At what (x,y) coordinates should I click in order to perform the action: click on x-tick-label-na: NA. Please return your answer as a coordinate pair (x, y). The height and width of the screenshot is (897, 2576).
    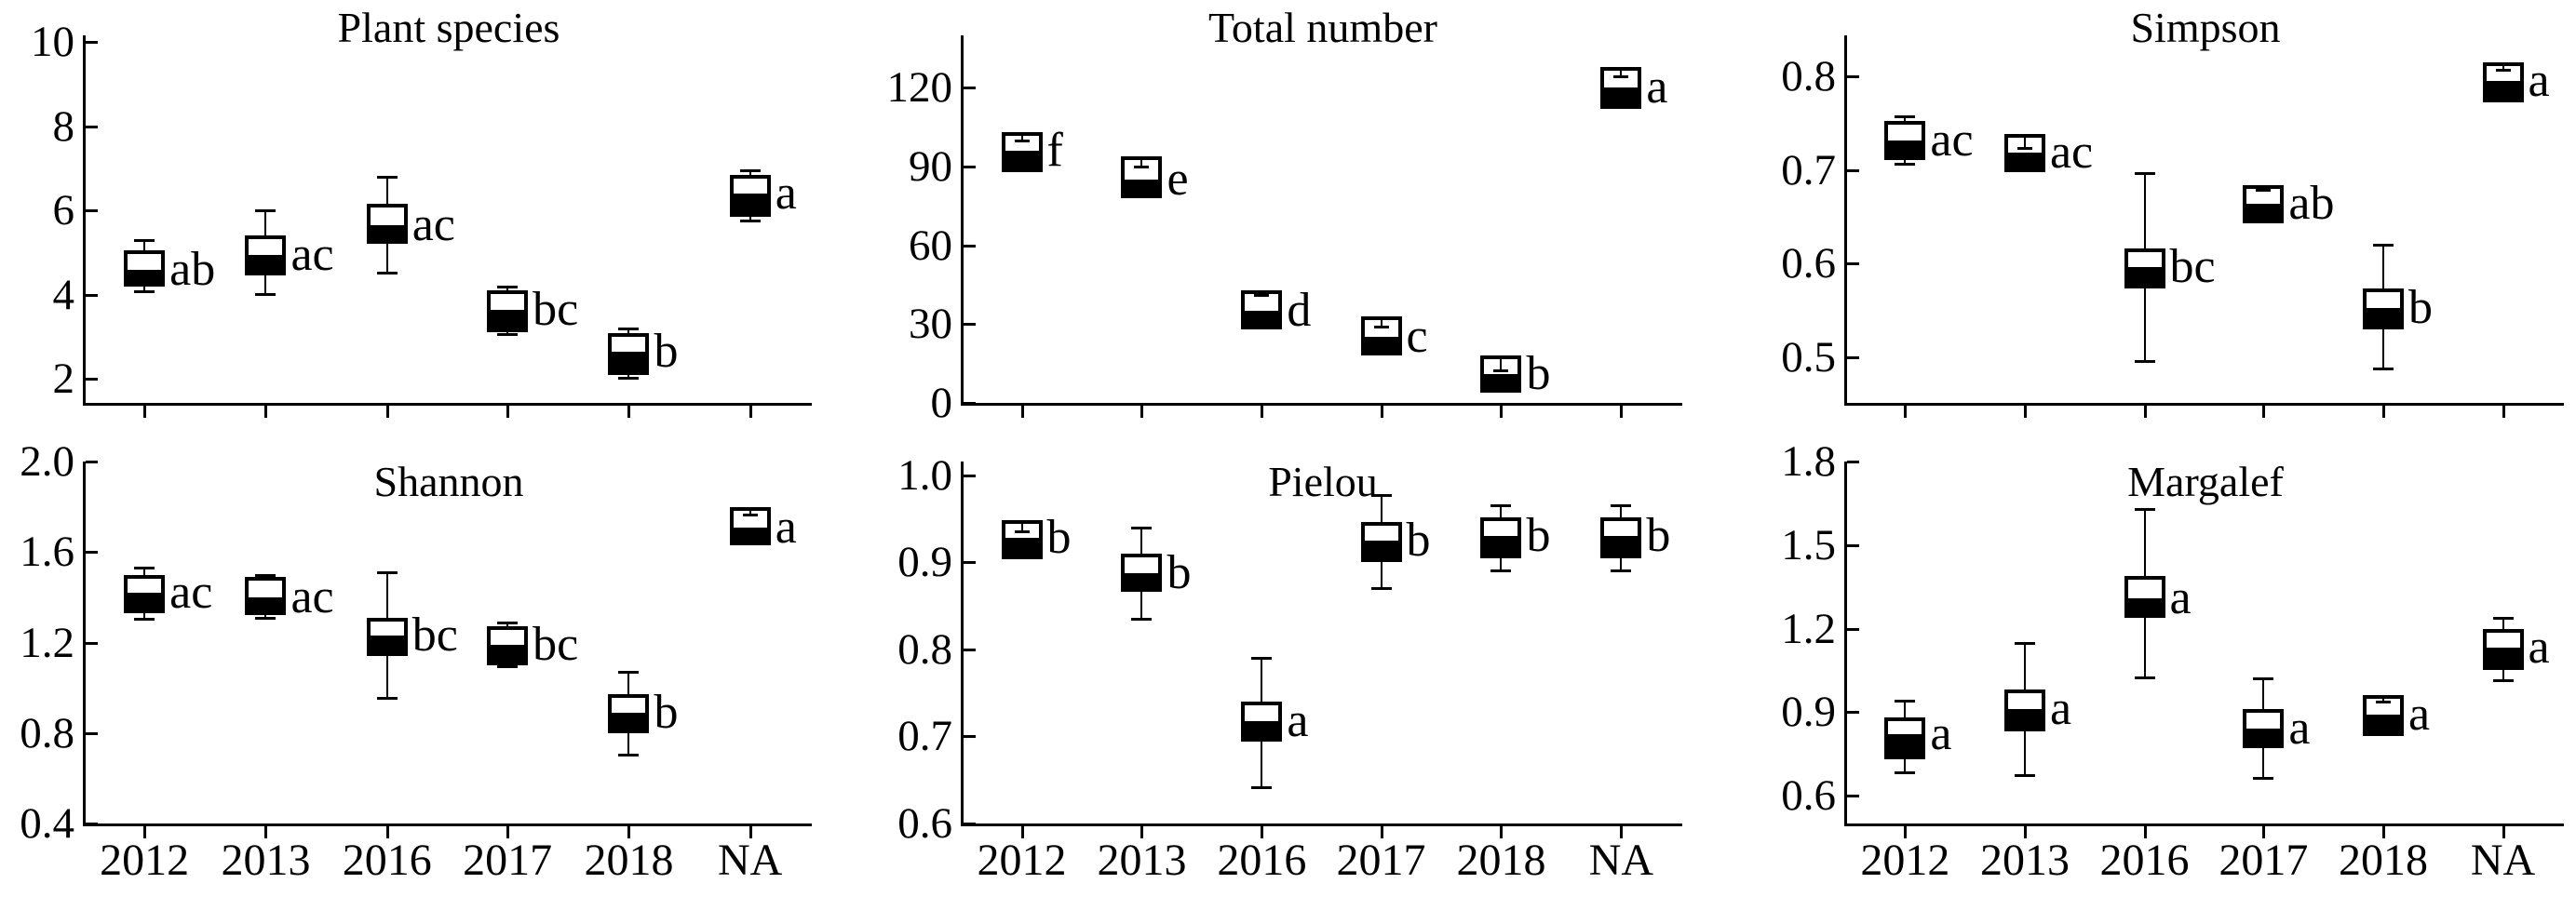
    Looking at the image, I should click on (750, 860).